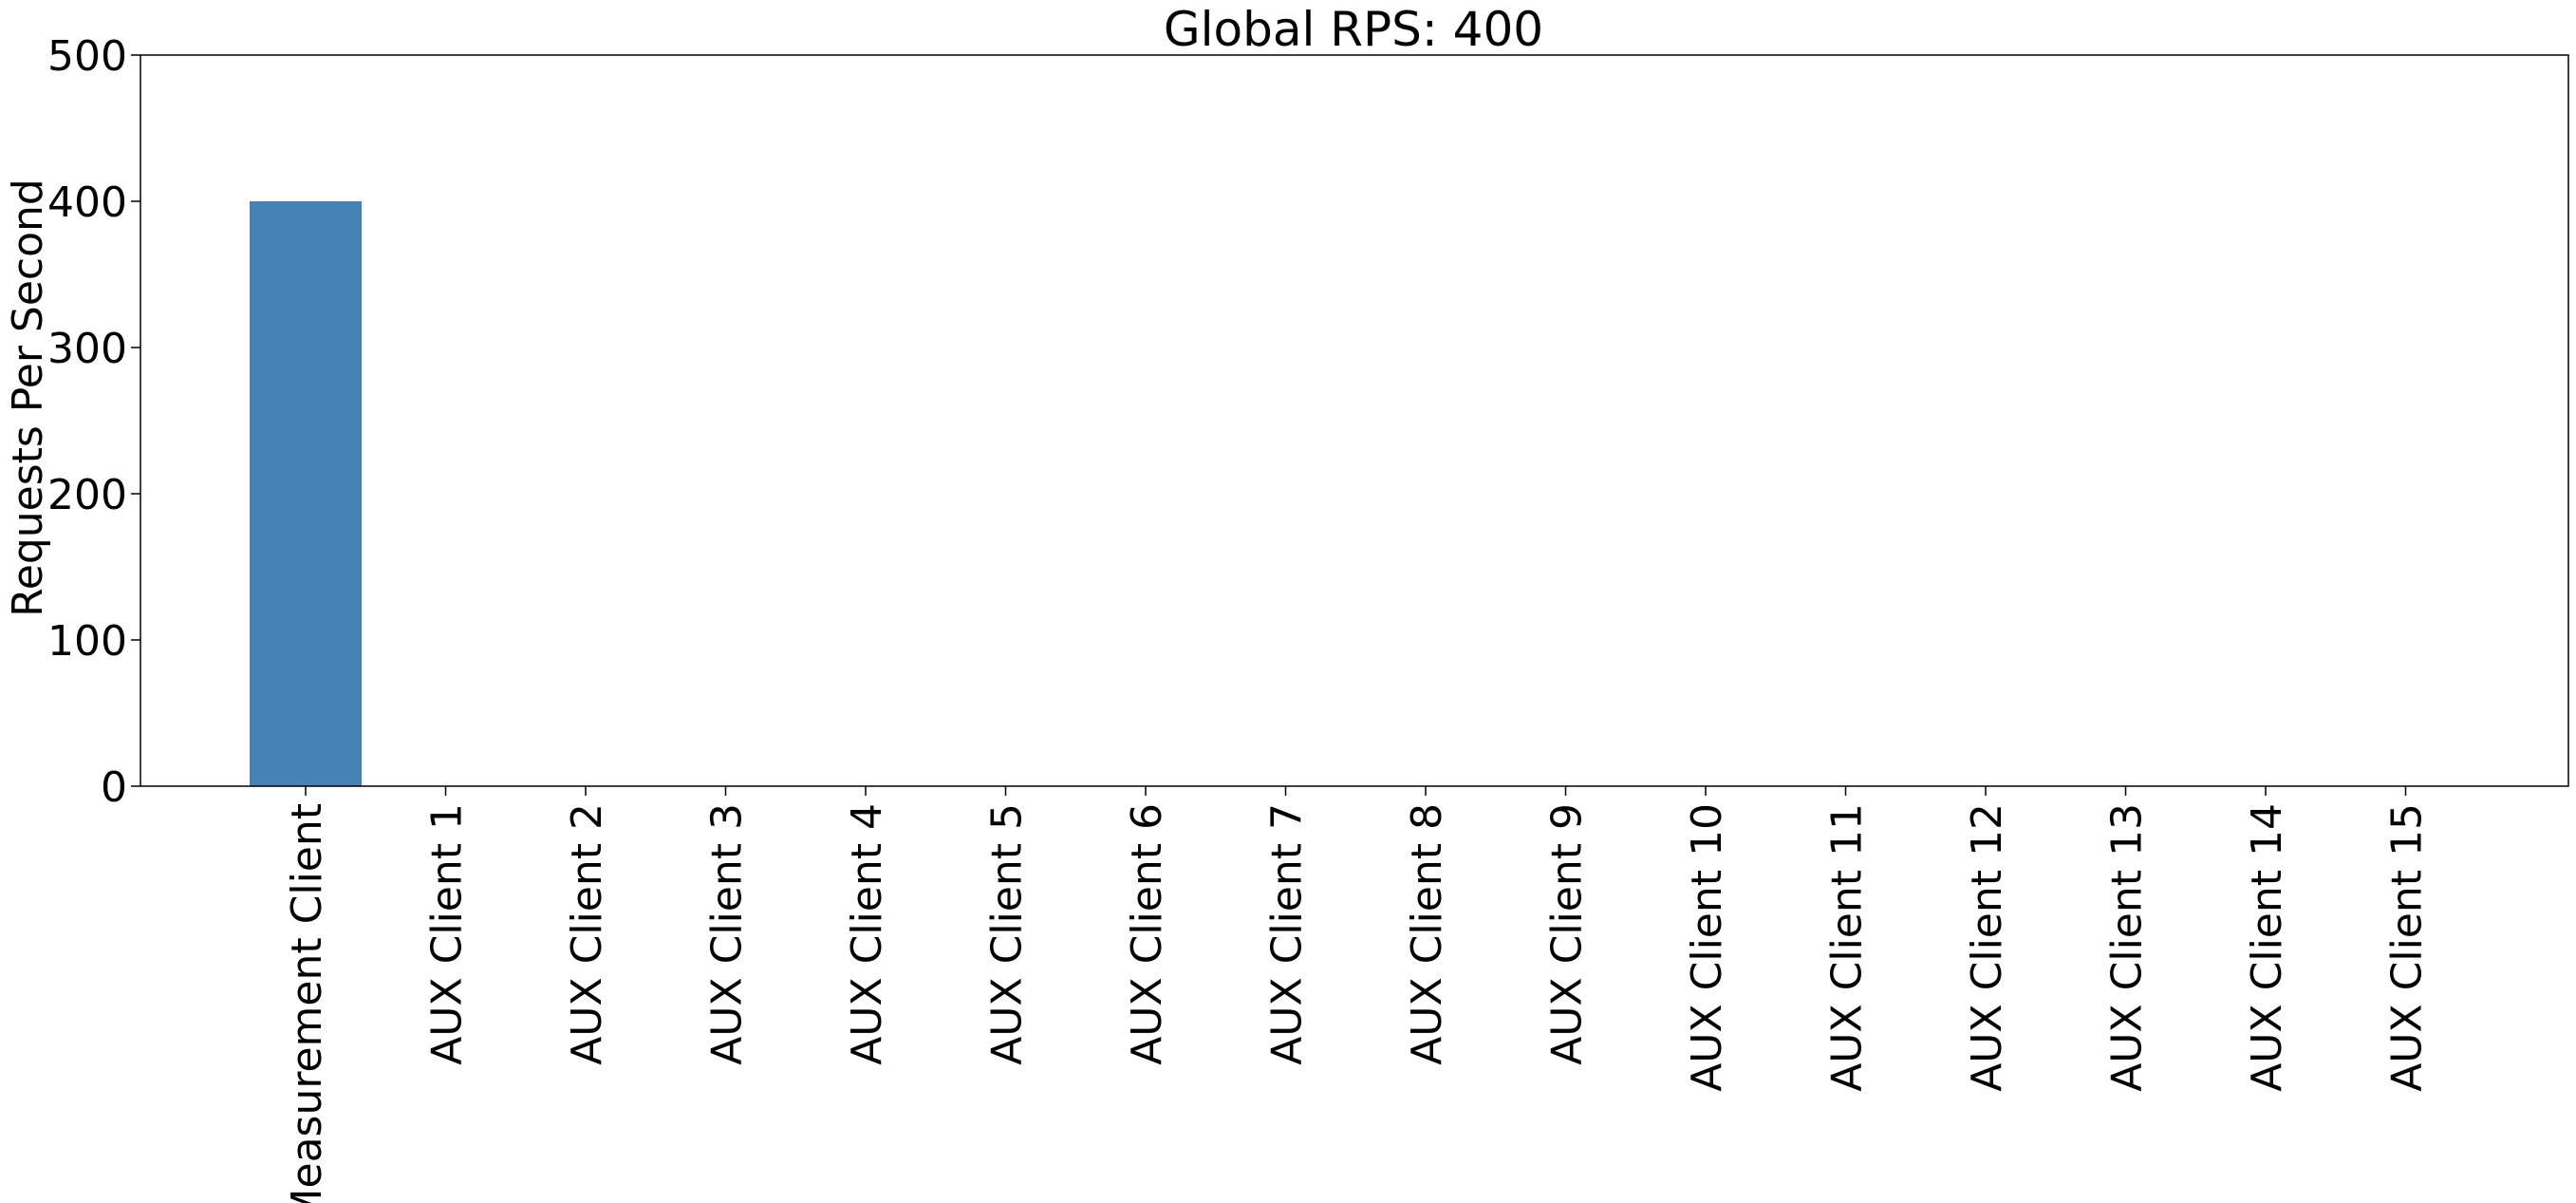  Describe the element at coordinates (93, 422) in the screenshot. I see `y-ticks-group: 0 100 200 300 400 500` at that location.